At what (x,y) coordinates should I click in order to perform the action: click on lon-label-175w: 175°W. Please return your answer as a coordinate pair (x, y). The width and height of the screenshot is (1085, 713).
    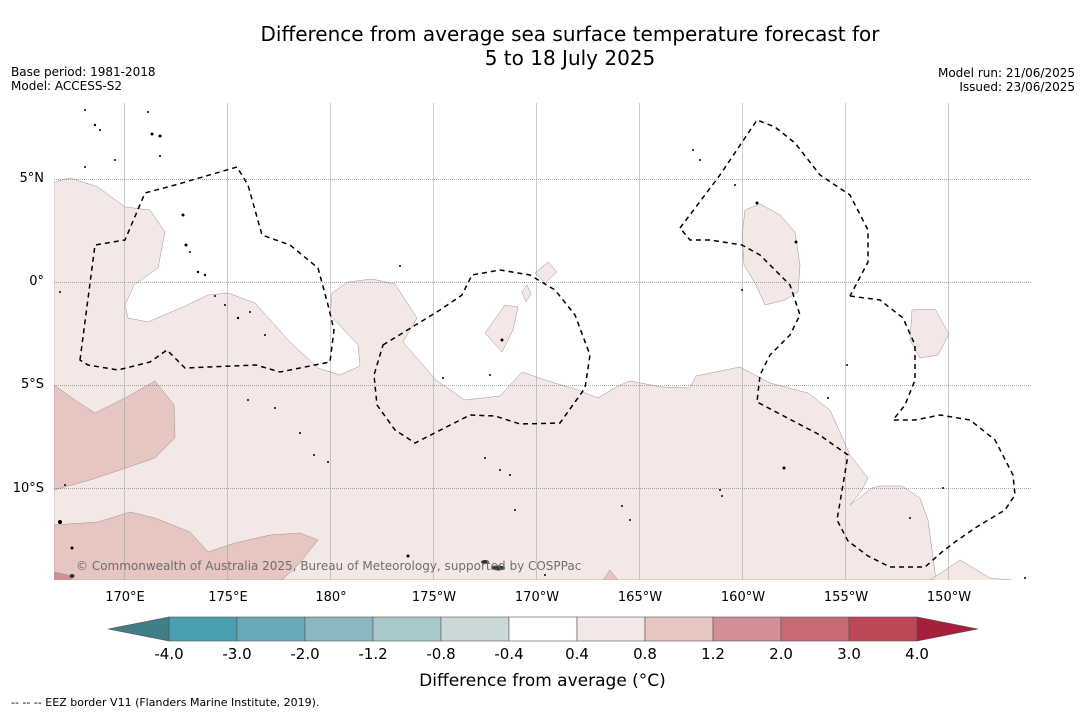
    Looking at the image, I should click on (434, 597).